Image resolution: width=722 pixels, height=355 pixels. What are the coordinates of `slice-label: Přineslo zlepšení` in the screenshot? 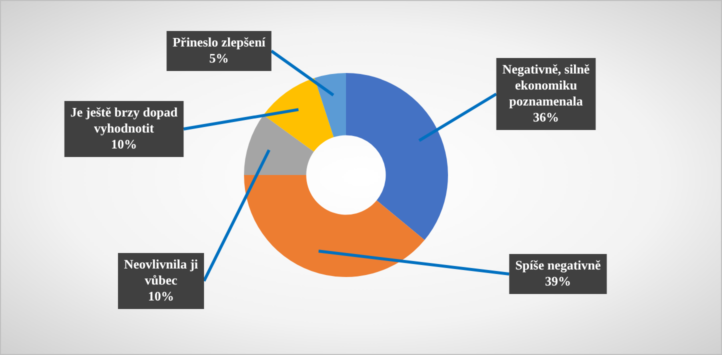 It's located at (219, 42).